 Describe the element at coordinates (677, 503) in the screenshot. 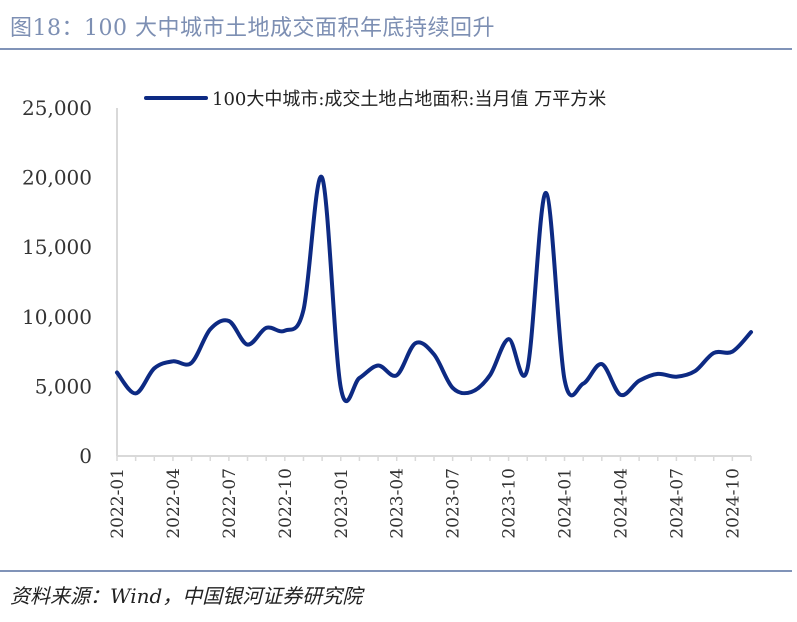

I see `x-tick-label: 2024-07` at that location.